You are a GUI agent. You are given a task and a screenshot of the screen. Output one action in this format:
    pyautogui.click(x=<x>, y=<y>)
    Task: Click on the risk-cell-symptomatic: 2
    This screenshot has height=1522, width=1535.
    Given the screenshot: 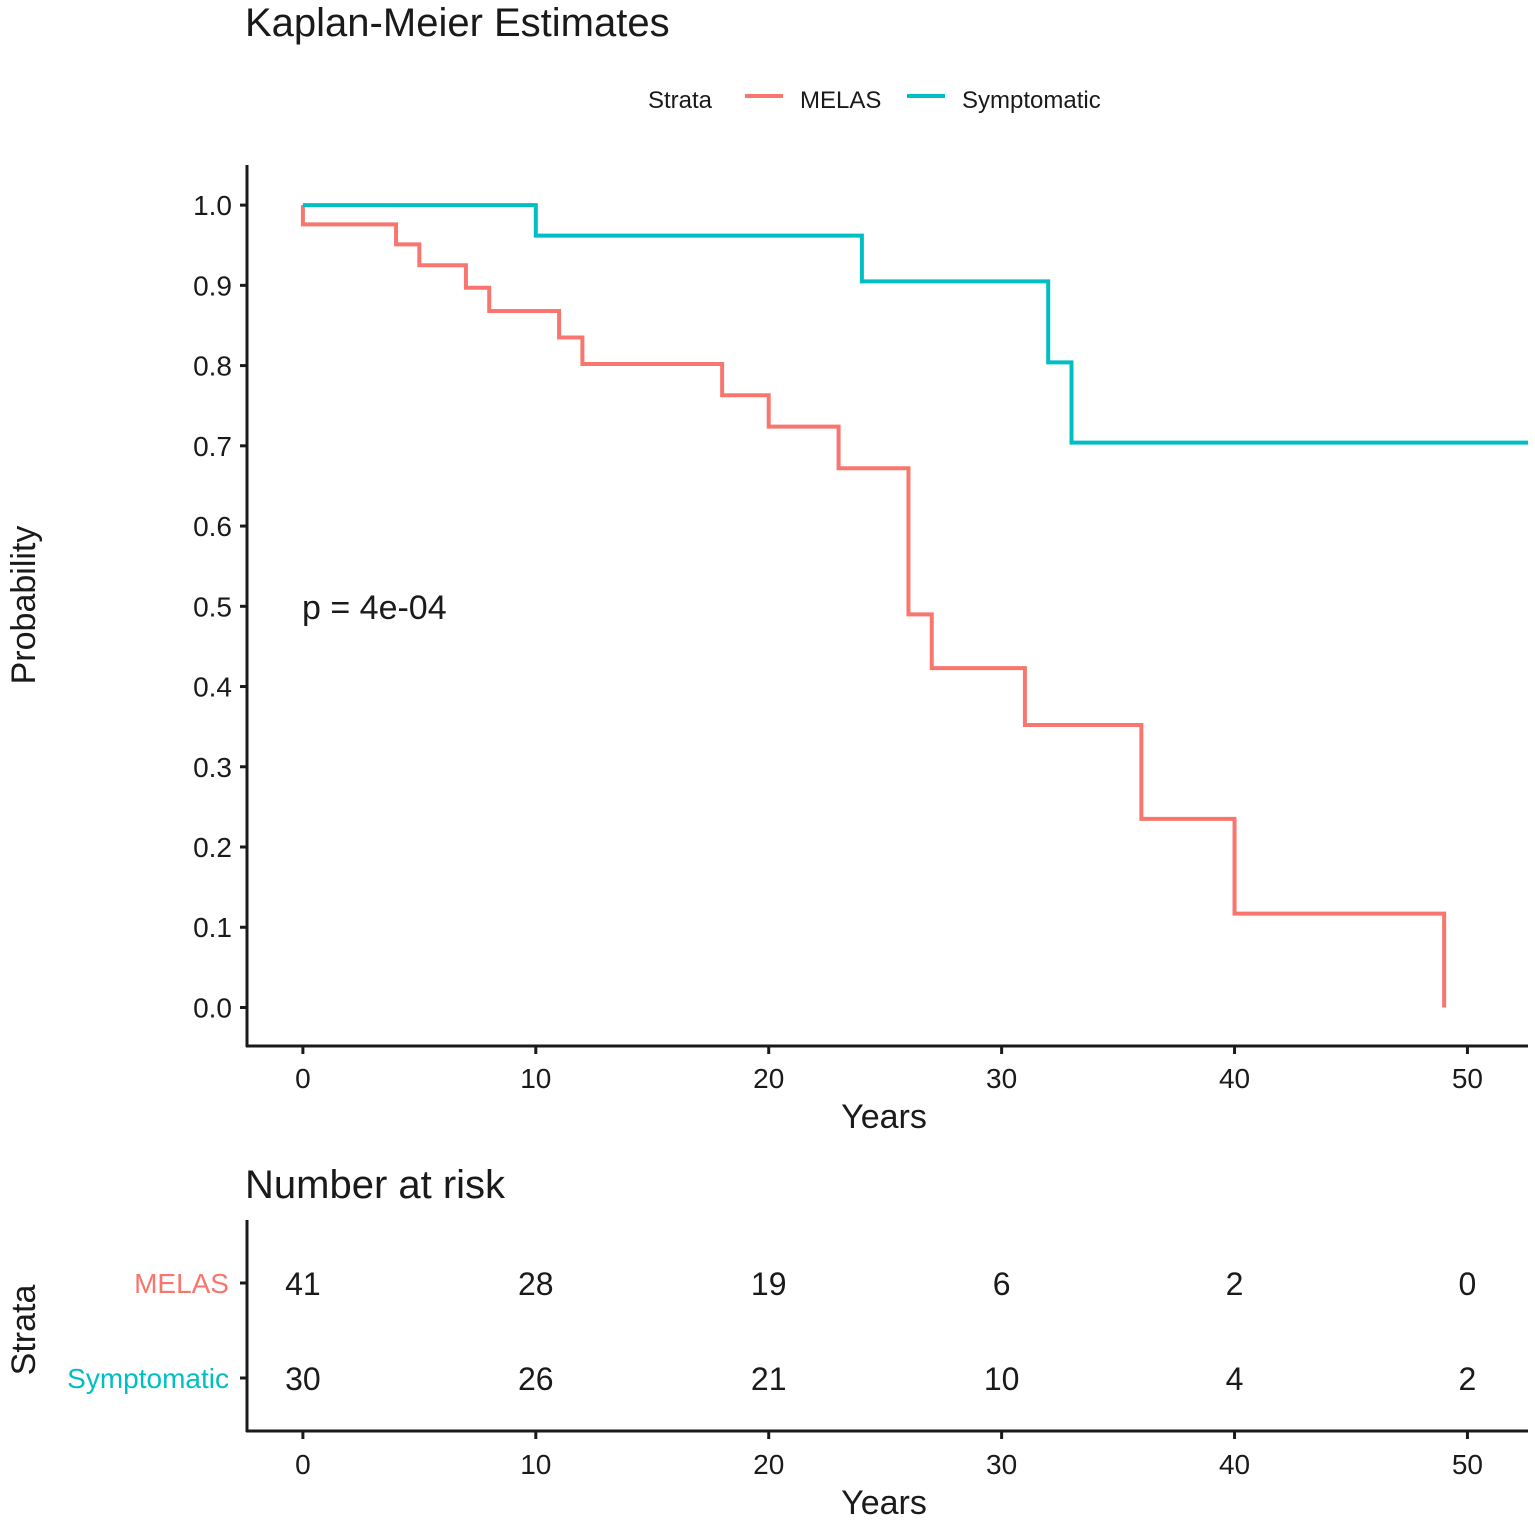 What is the action you would take?
    pyautogui.click(x=1468, y=1379)
    